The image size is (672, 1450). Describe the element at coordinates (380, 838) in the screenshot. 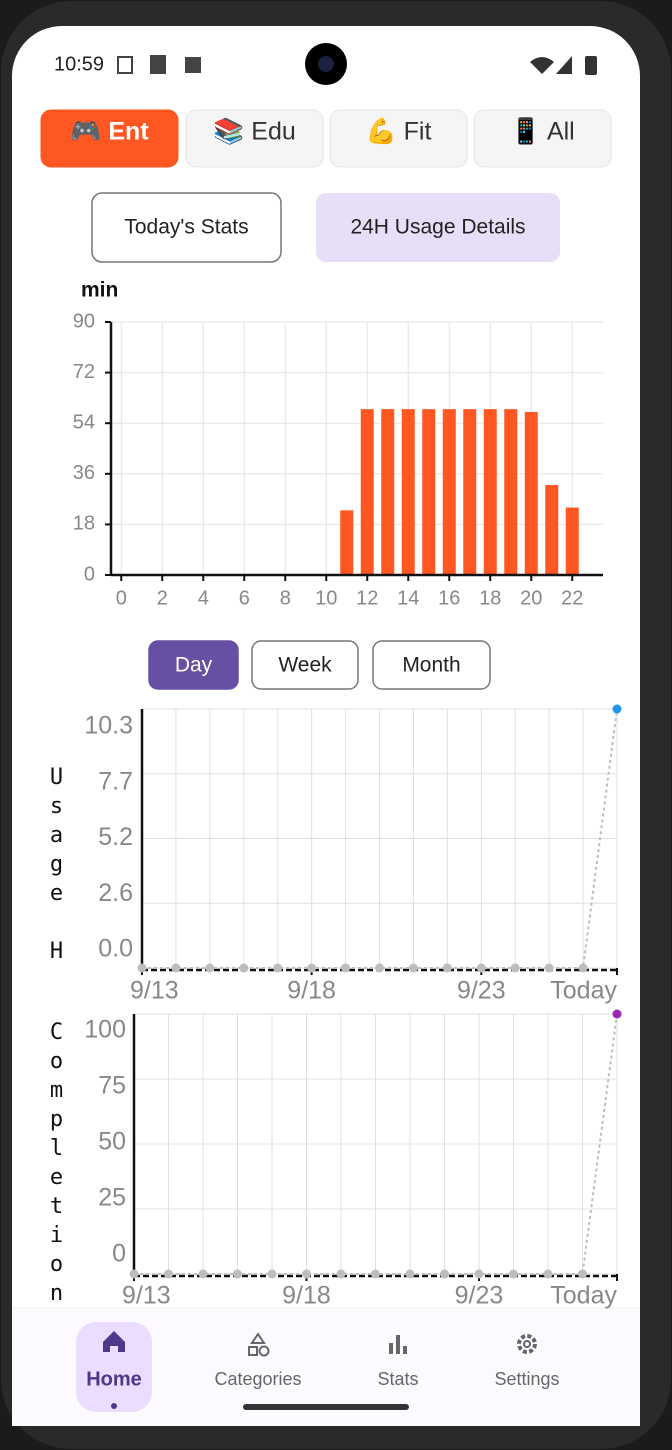

I see `series-line` at that location.